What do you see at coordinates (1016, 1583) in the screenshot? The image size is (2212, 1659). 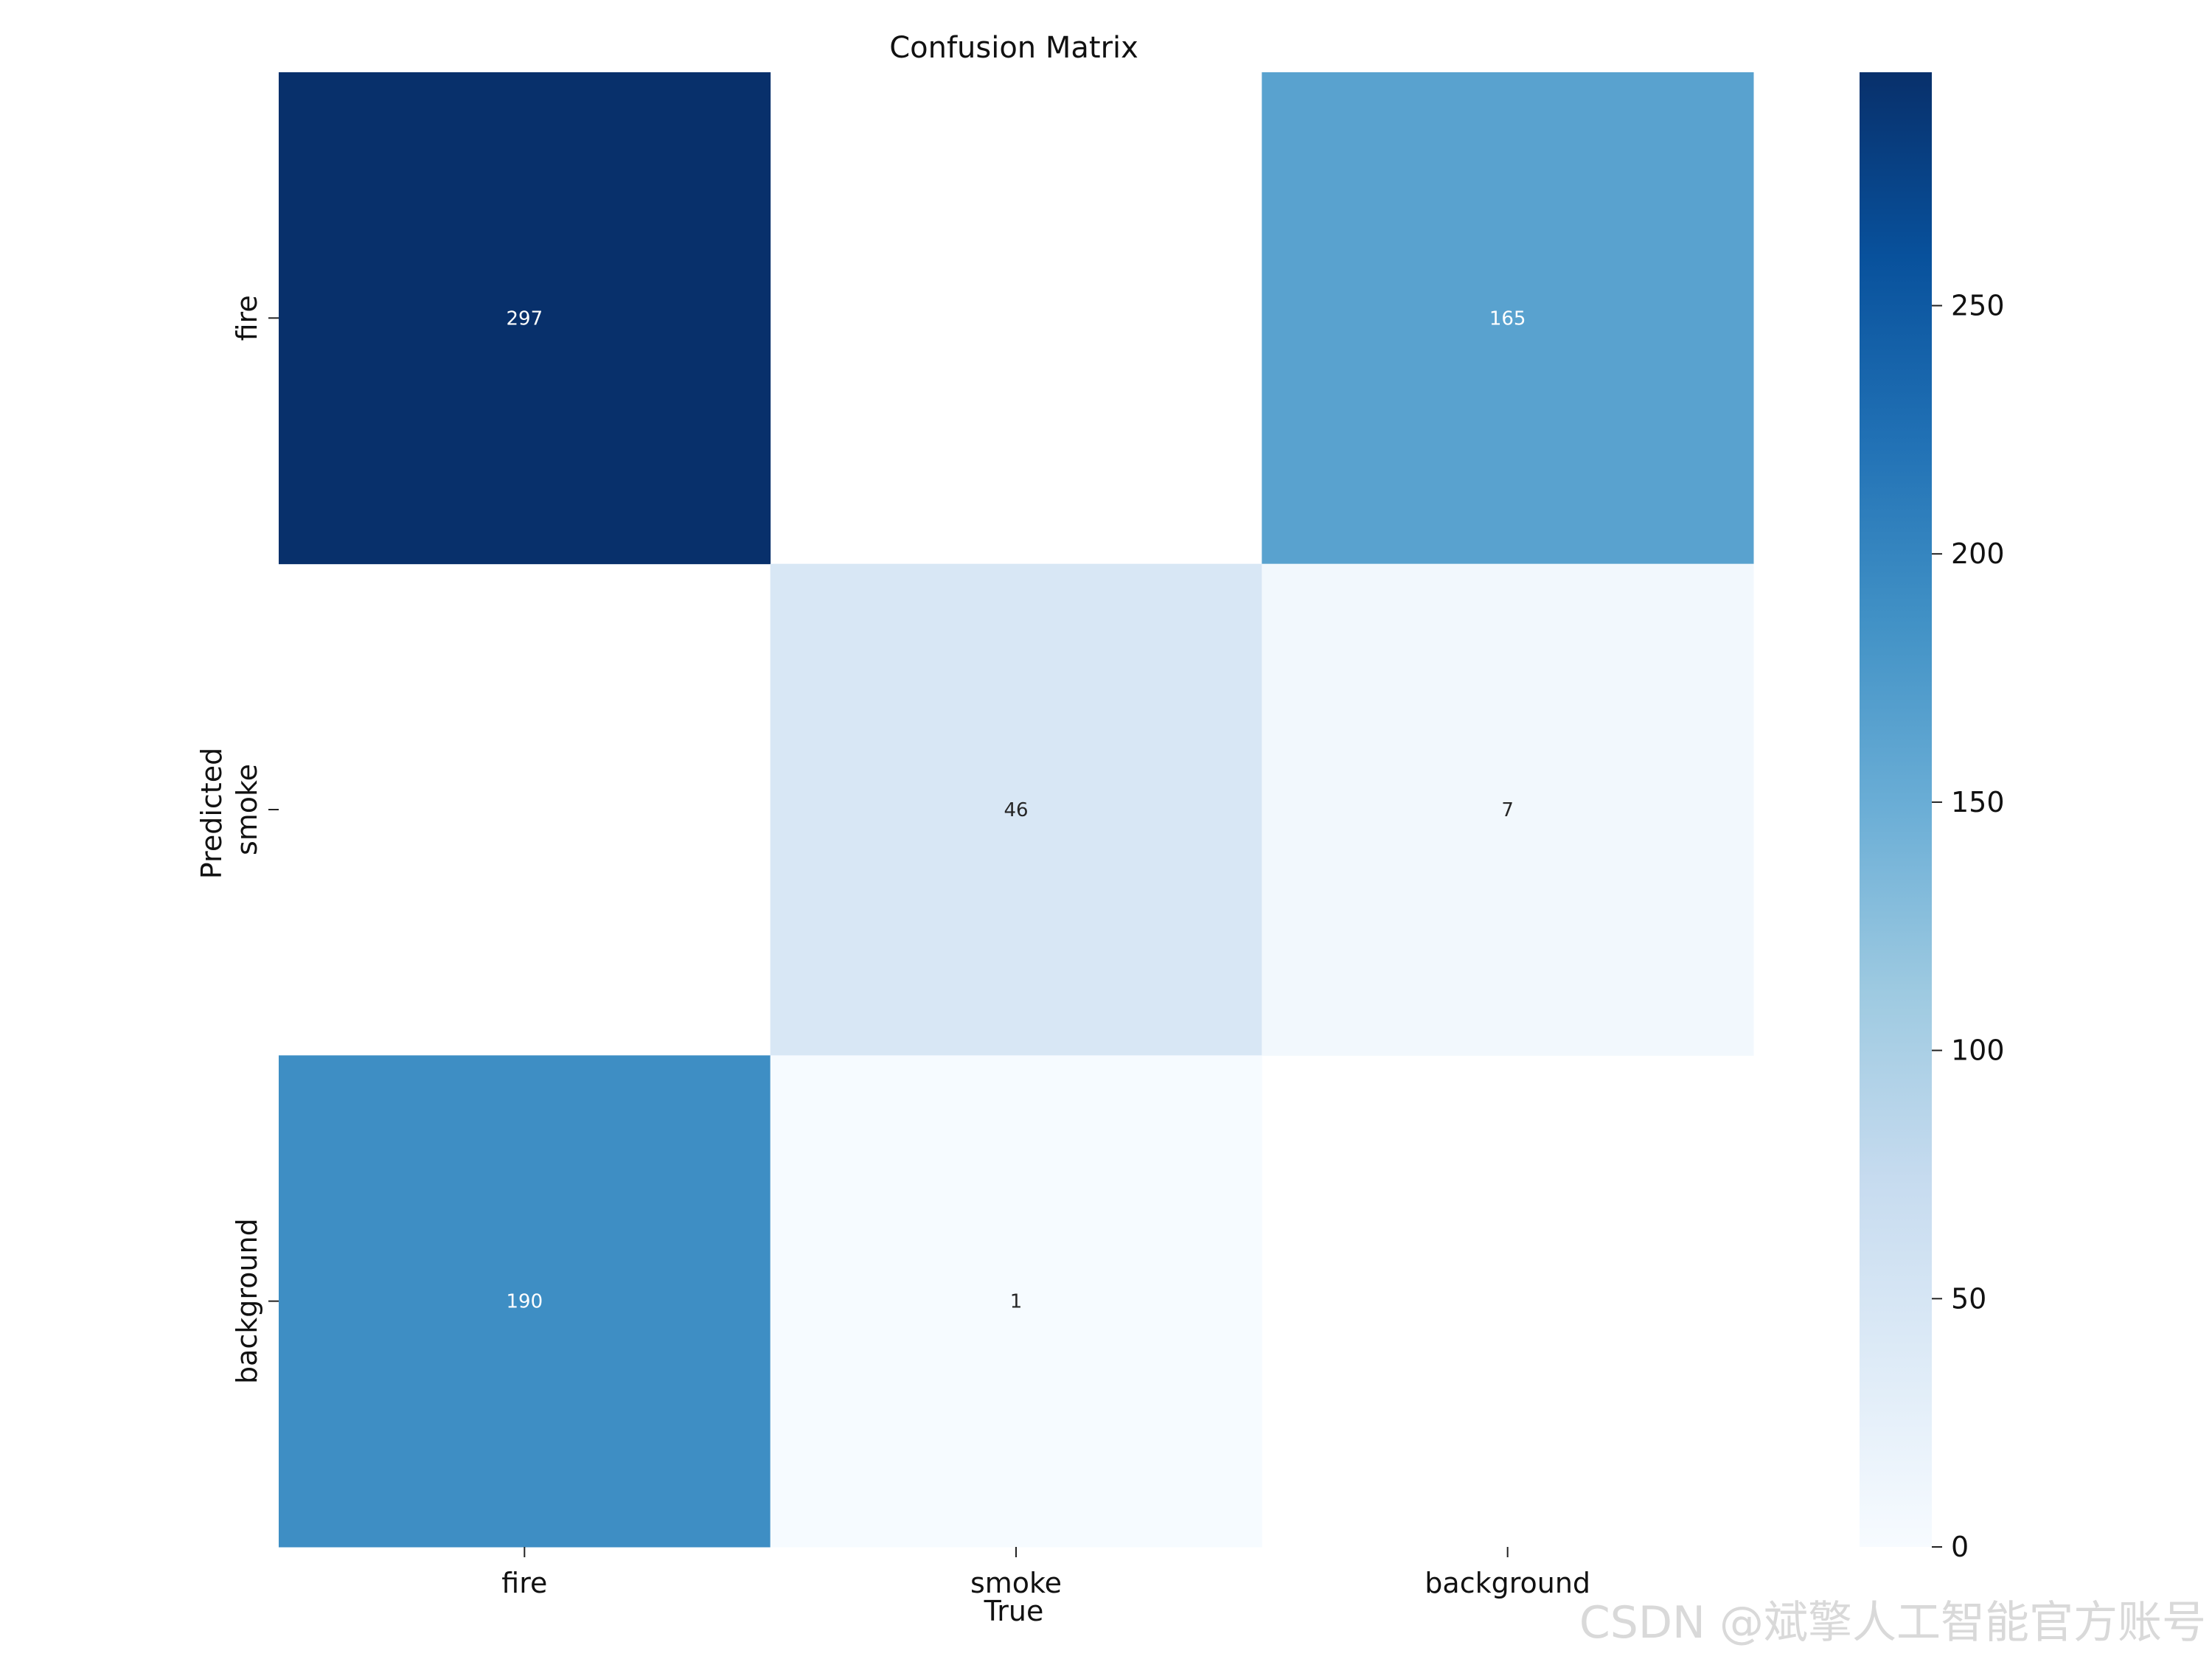 I see `x-tick-label: smoke` at bounding box center [1016, 1583].